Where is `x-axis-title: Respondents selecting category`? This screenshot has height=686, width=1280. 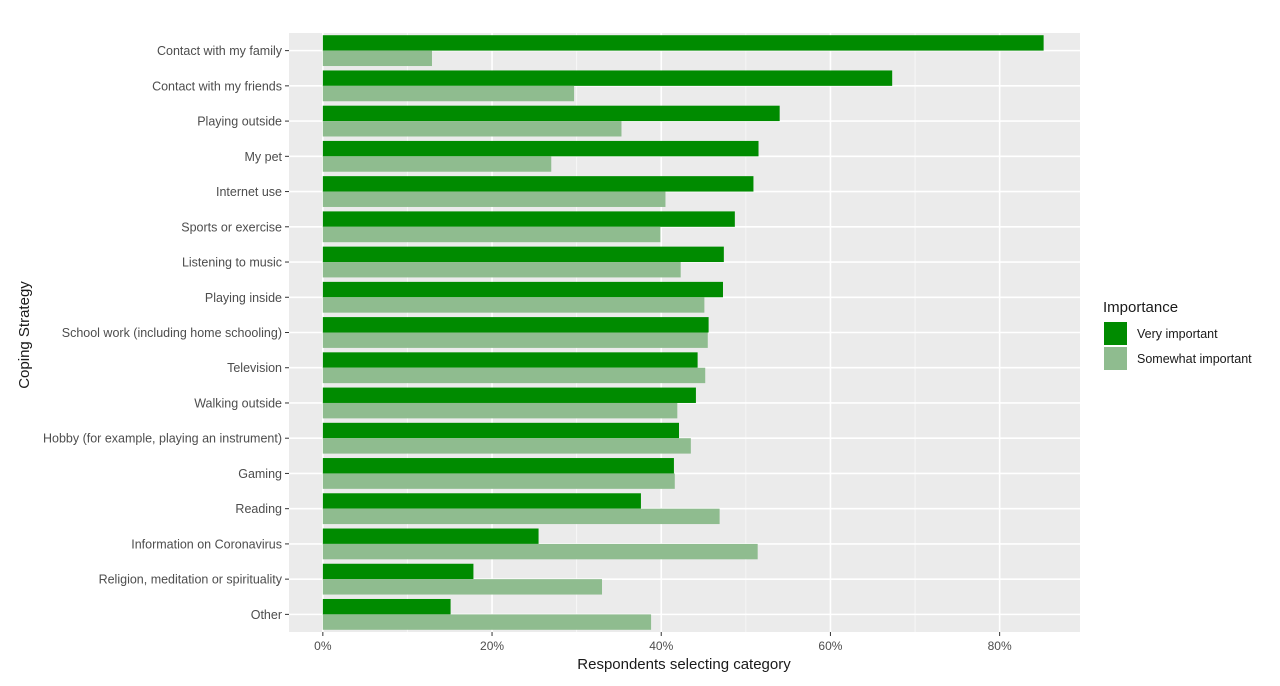
x-axis-title: Respondents selecting category is located at coordinates (684, 664).